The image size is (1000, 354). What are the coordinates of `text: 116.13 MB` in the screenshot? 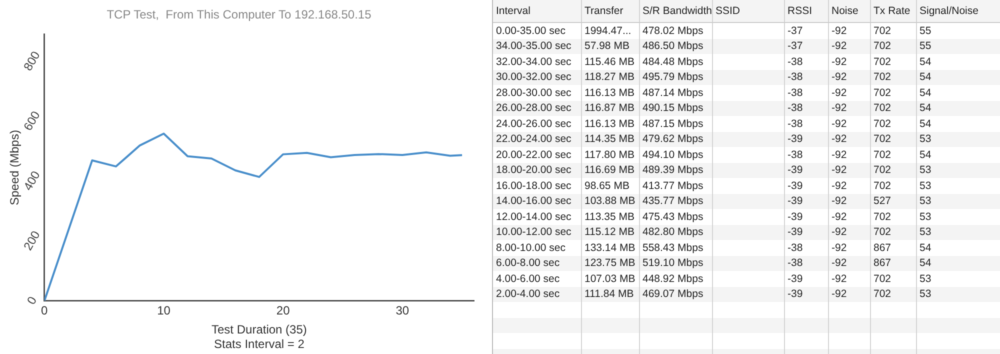 It's located at (609, 124).